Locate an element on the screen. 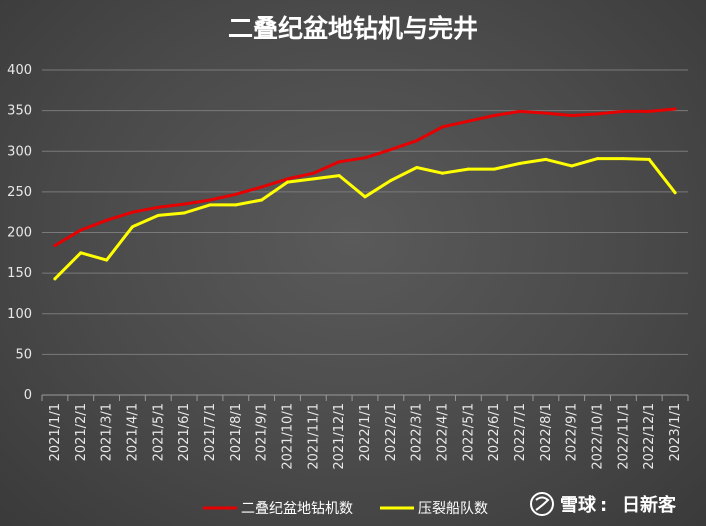 This screenshot has height=526, width=706. x-tick-label: 2021/11/1 is located at coordinates (313, 436).